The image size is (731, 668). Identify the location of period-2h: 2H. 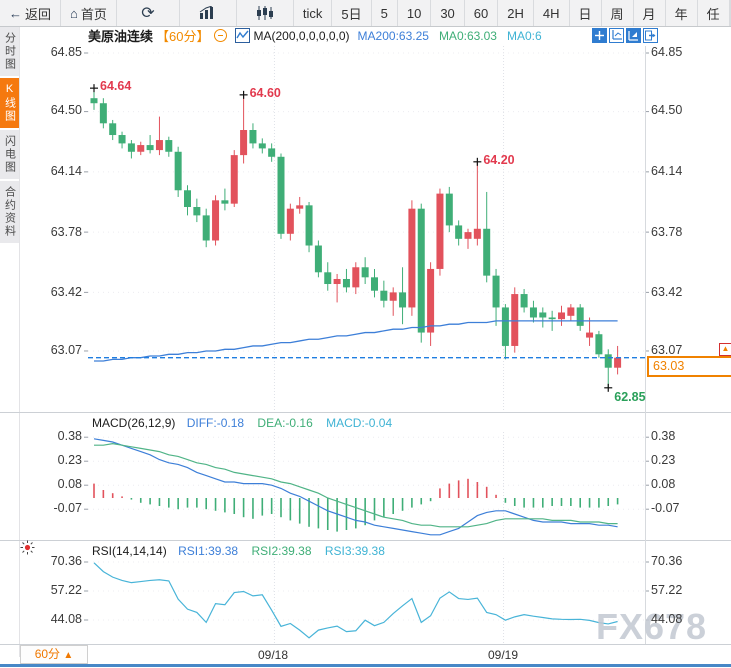
(516, 13).